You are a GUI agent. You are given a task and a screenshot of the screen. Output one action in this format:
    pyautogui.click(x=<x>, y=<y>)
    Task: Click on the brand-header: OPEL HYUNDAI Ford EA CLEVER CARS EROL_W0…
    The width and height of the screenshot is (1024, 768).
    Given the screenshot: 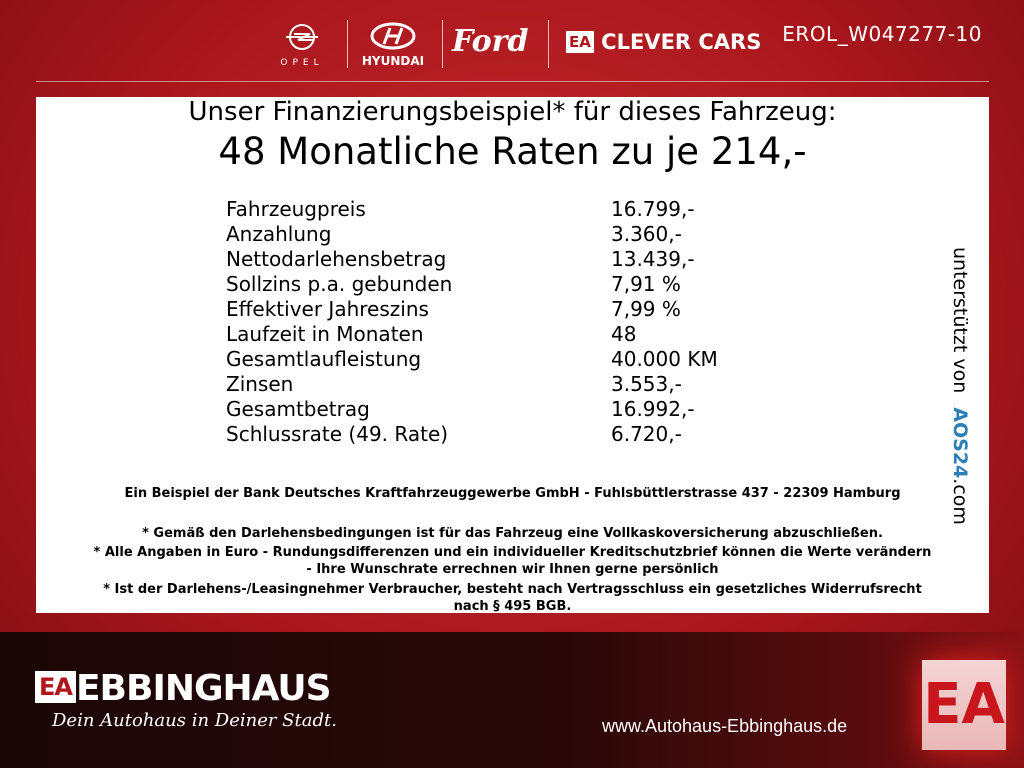 What is the action you would take?
    pyautogui.click(x=512, y=41)
    